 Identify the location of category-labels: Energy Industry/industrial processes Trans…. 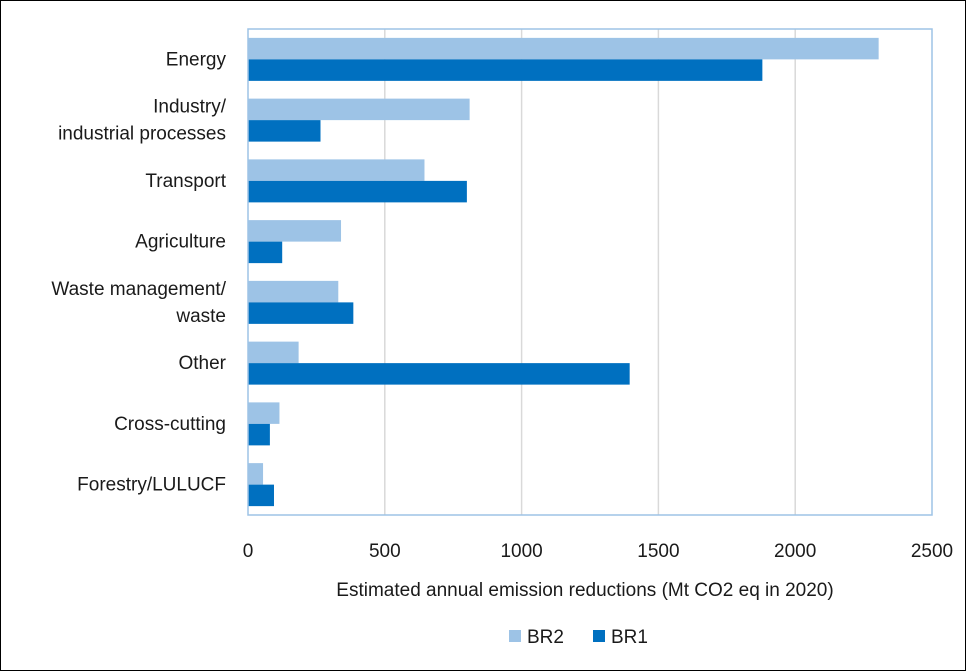
(138, 272).